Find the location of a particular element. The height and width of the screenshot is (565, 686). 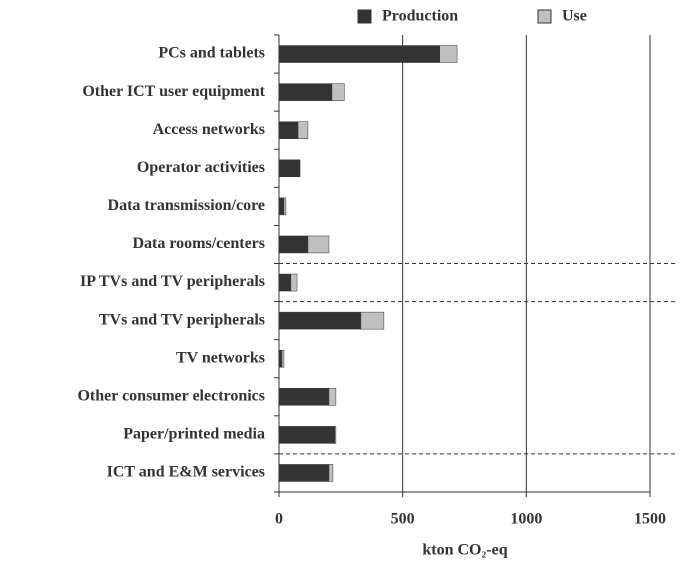

y-tick-label: Other ICT user equipment is located at coordinates (173, 91).